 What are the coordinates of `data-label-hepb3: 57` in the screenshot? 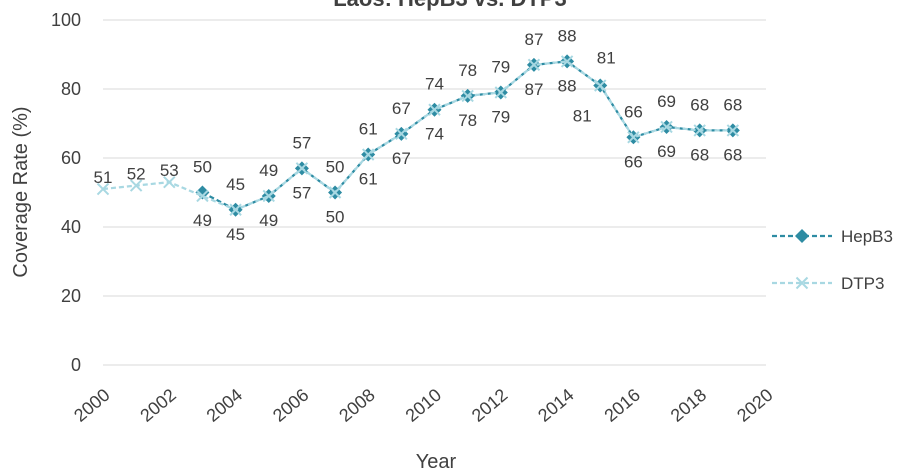 It's located at (301, 142).